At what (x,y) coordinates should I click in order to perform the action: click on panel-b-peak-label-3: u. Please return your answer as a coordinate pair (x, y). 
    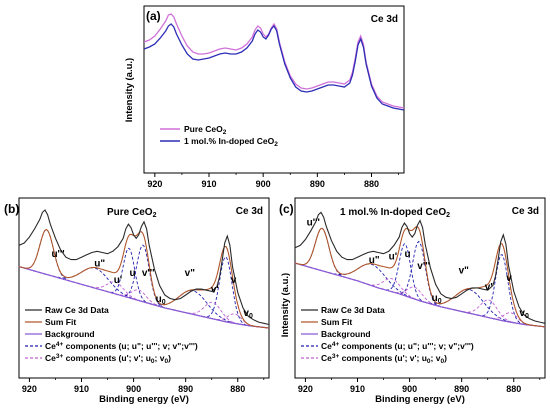
    Looking at the image, I should click on (132, 273).